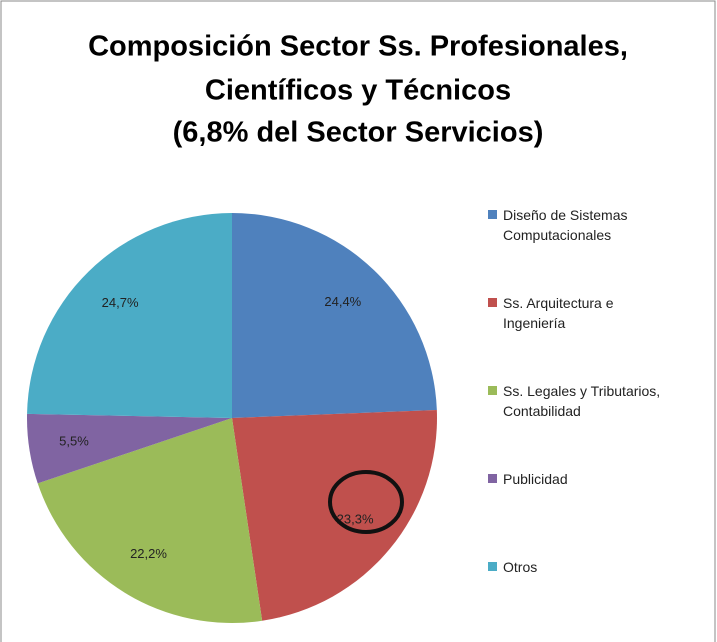 This screenshot has height=642, width=717. Describe the element at coordinates (358, 133) in the screenshot. I see `chart-title: (6,8% del Sector Servicios)` at that location.